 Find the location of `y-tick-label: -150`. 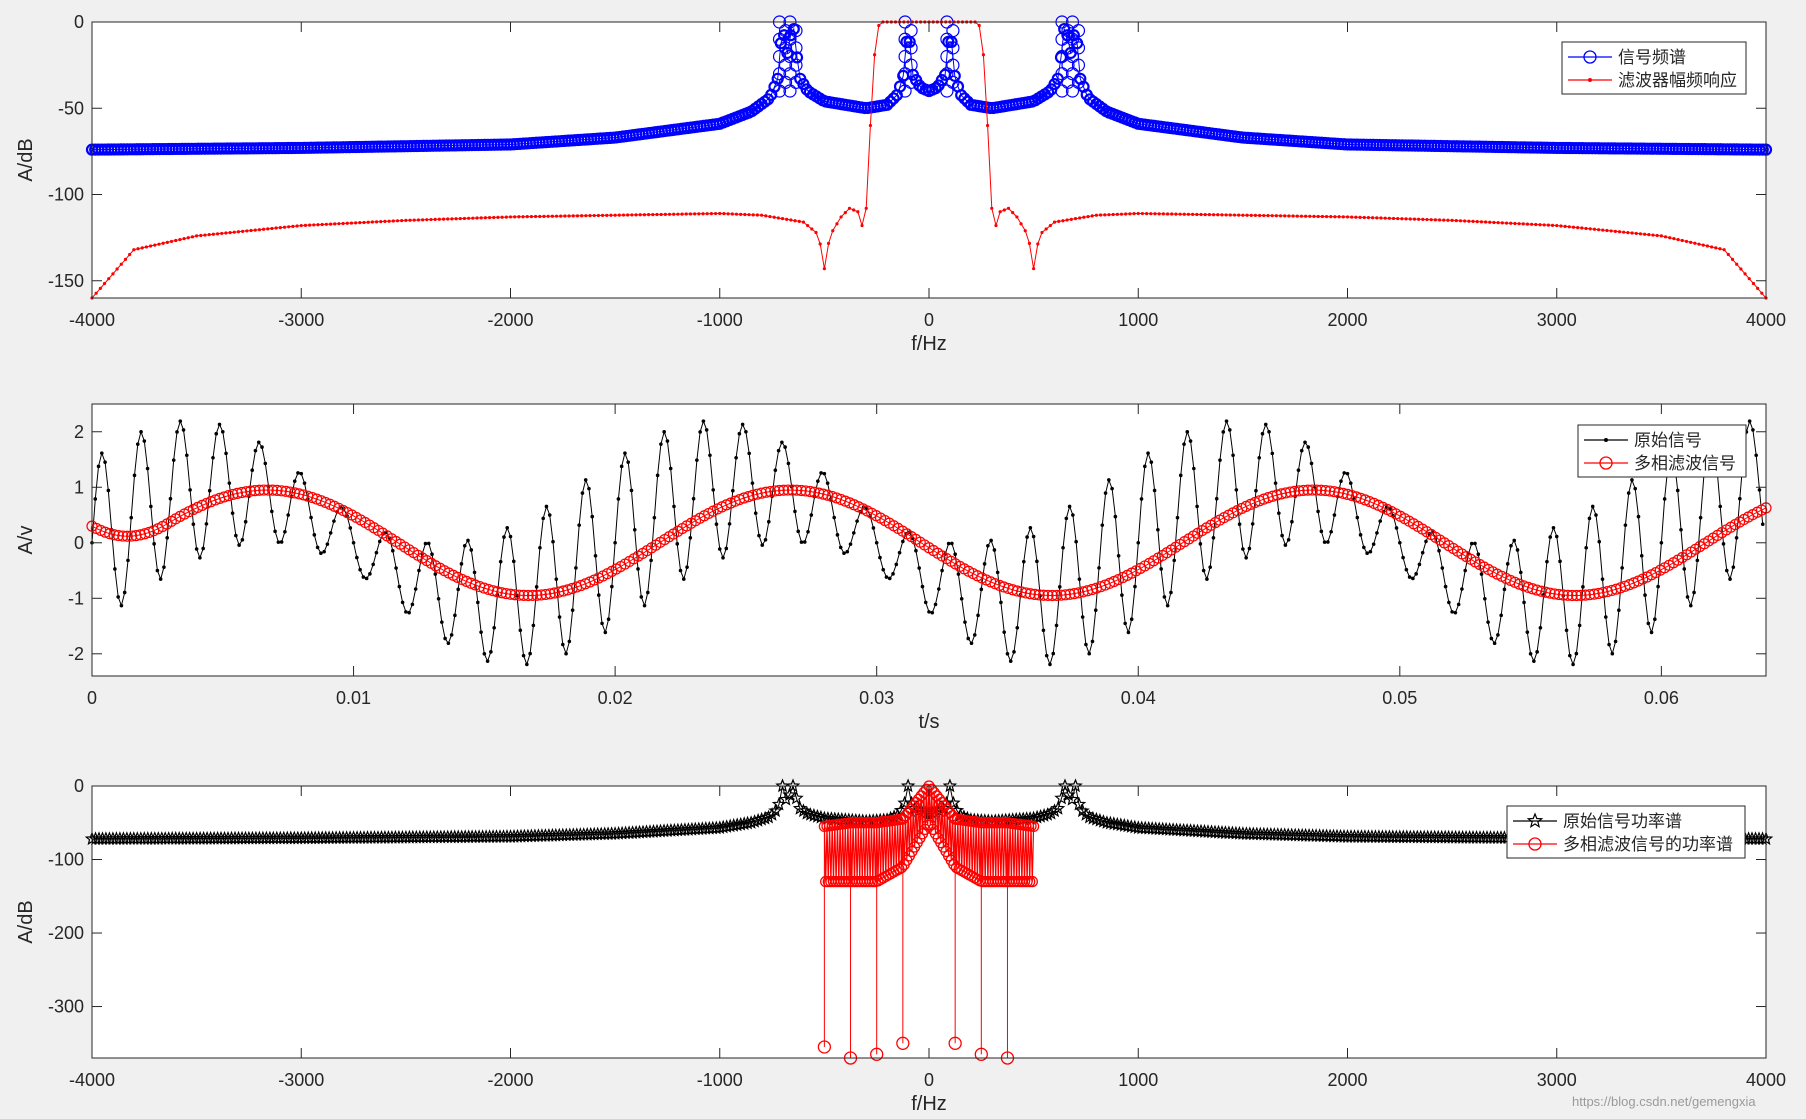

y-tick-label: -150 is located at coordinates (66, 281).